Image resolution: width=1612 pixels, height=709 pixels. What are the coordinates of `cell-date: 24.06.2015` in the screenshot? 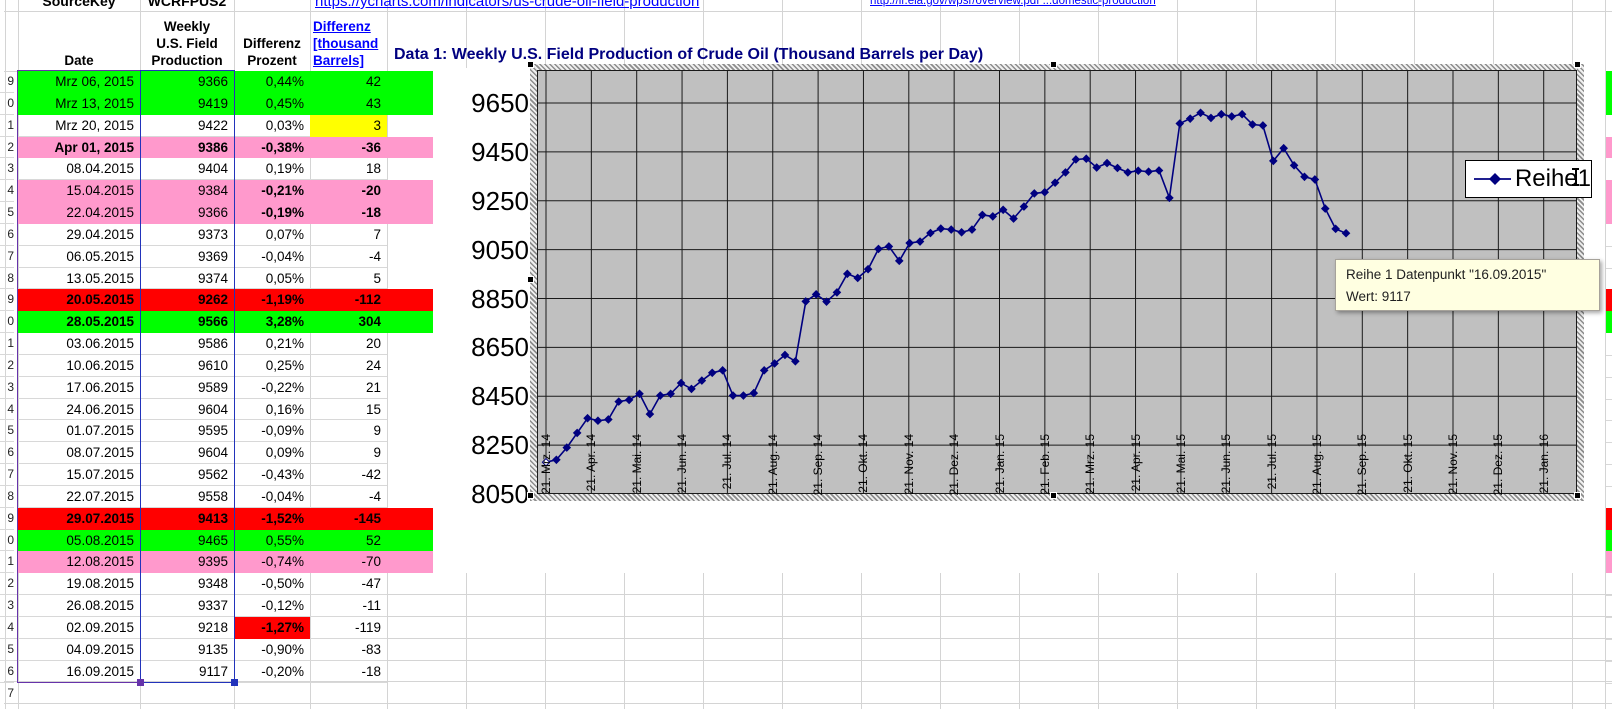 It's located at (79, 410).